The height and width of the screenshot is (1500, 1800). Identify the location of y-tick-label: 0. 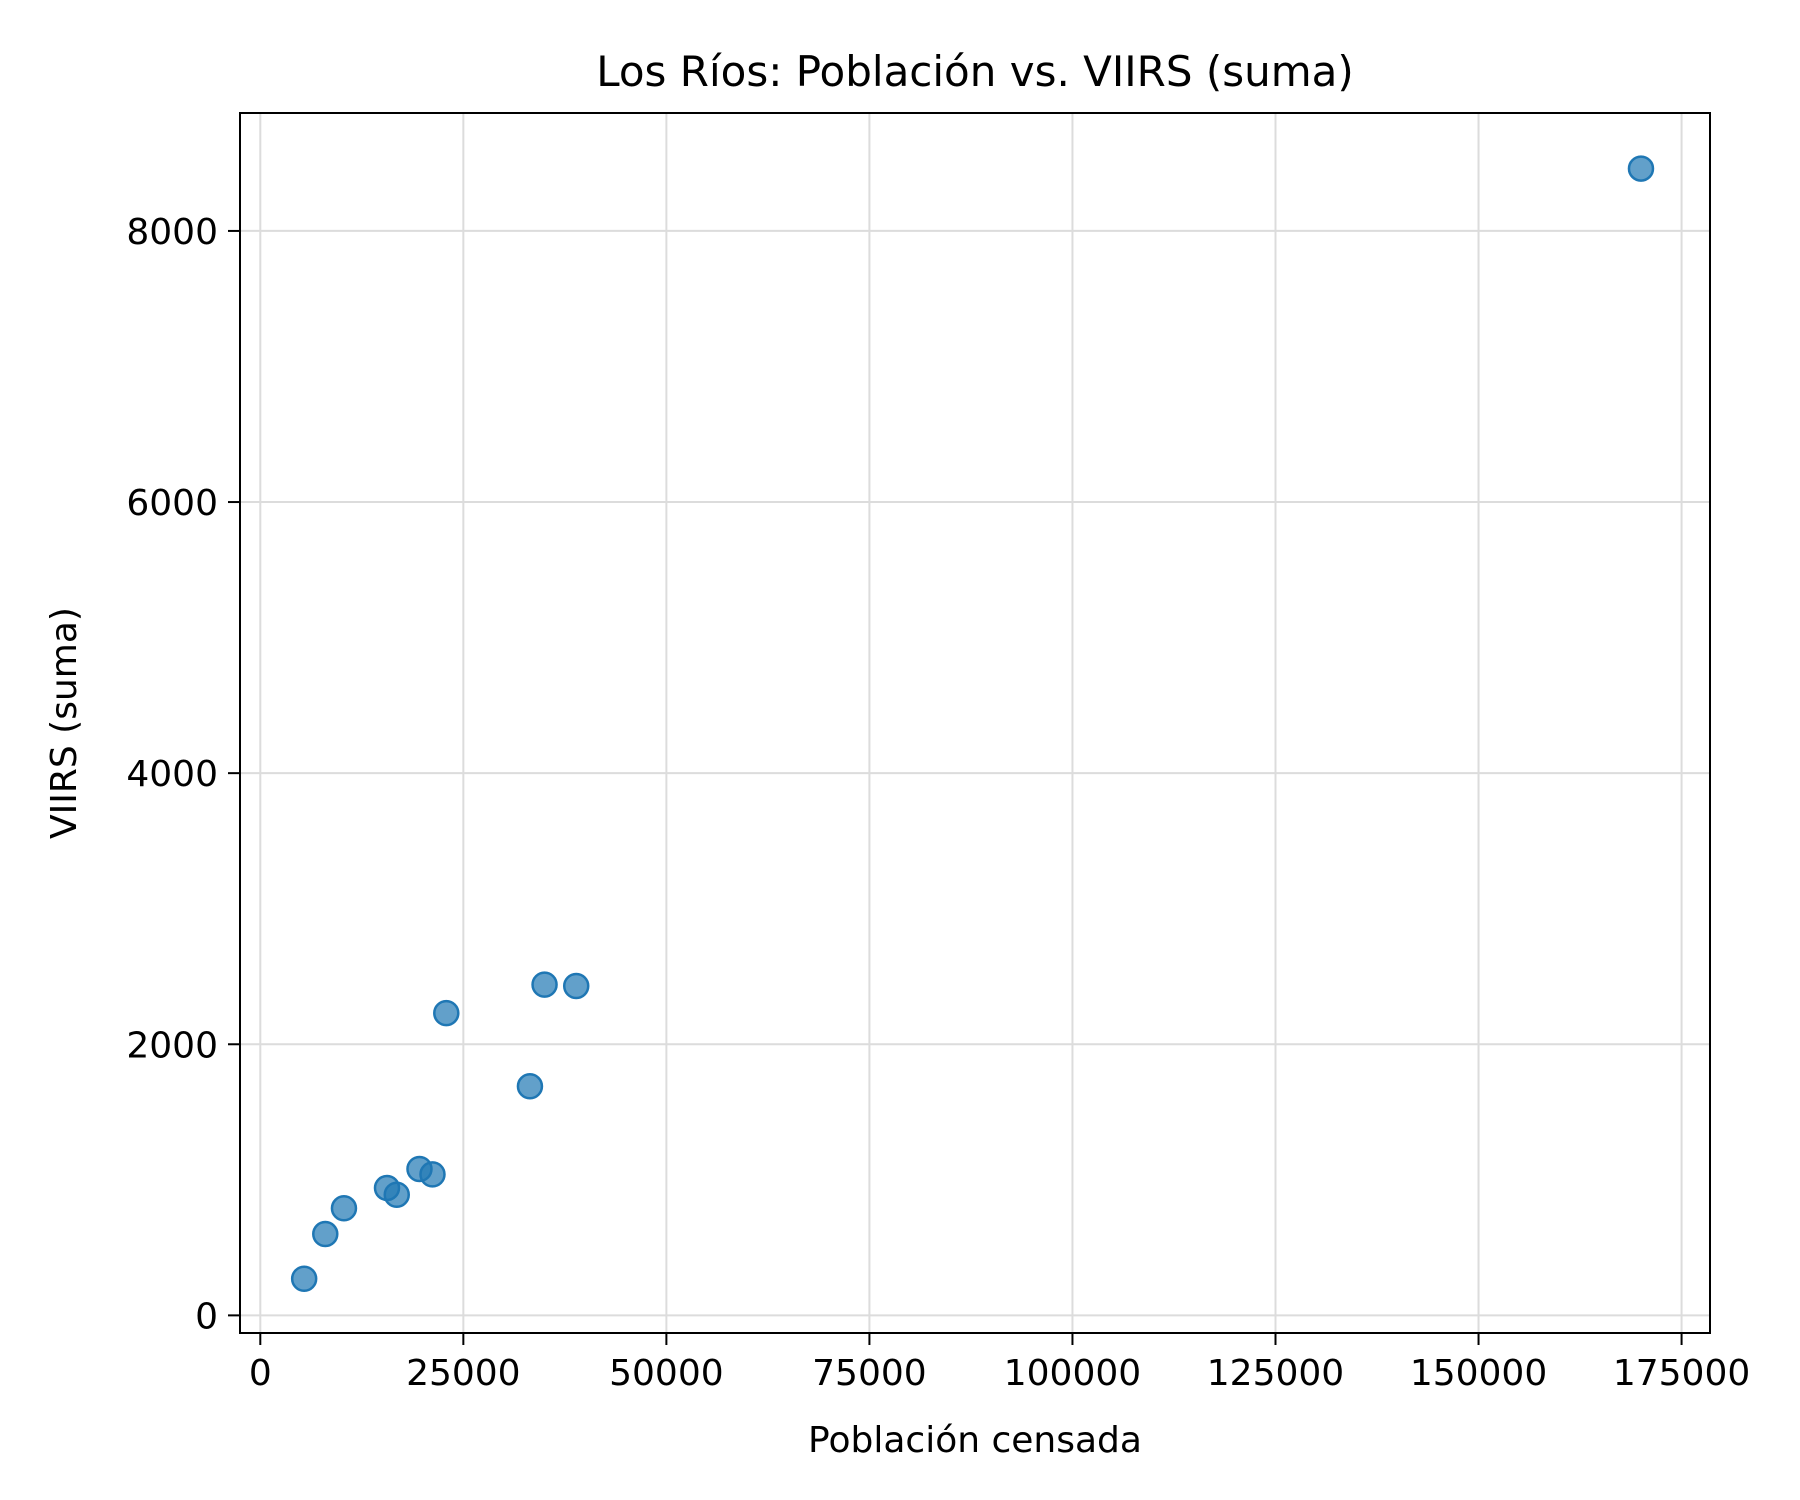
(206, 1316).